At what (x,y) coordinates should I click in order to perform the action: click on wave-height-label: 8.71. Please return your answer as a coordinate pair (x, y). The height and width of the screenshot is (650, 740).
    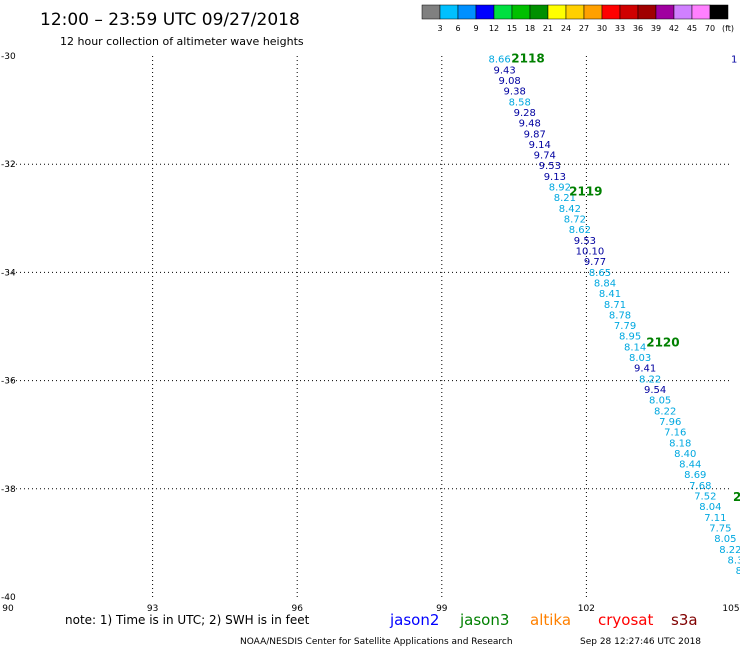
    Looking at the image, I should click on (615, 305).